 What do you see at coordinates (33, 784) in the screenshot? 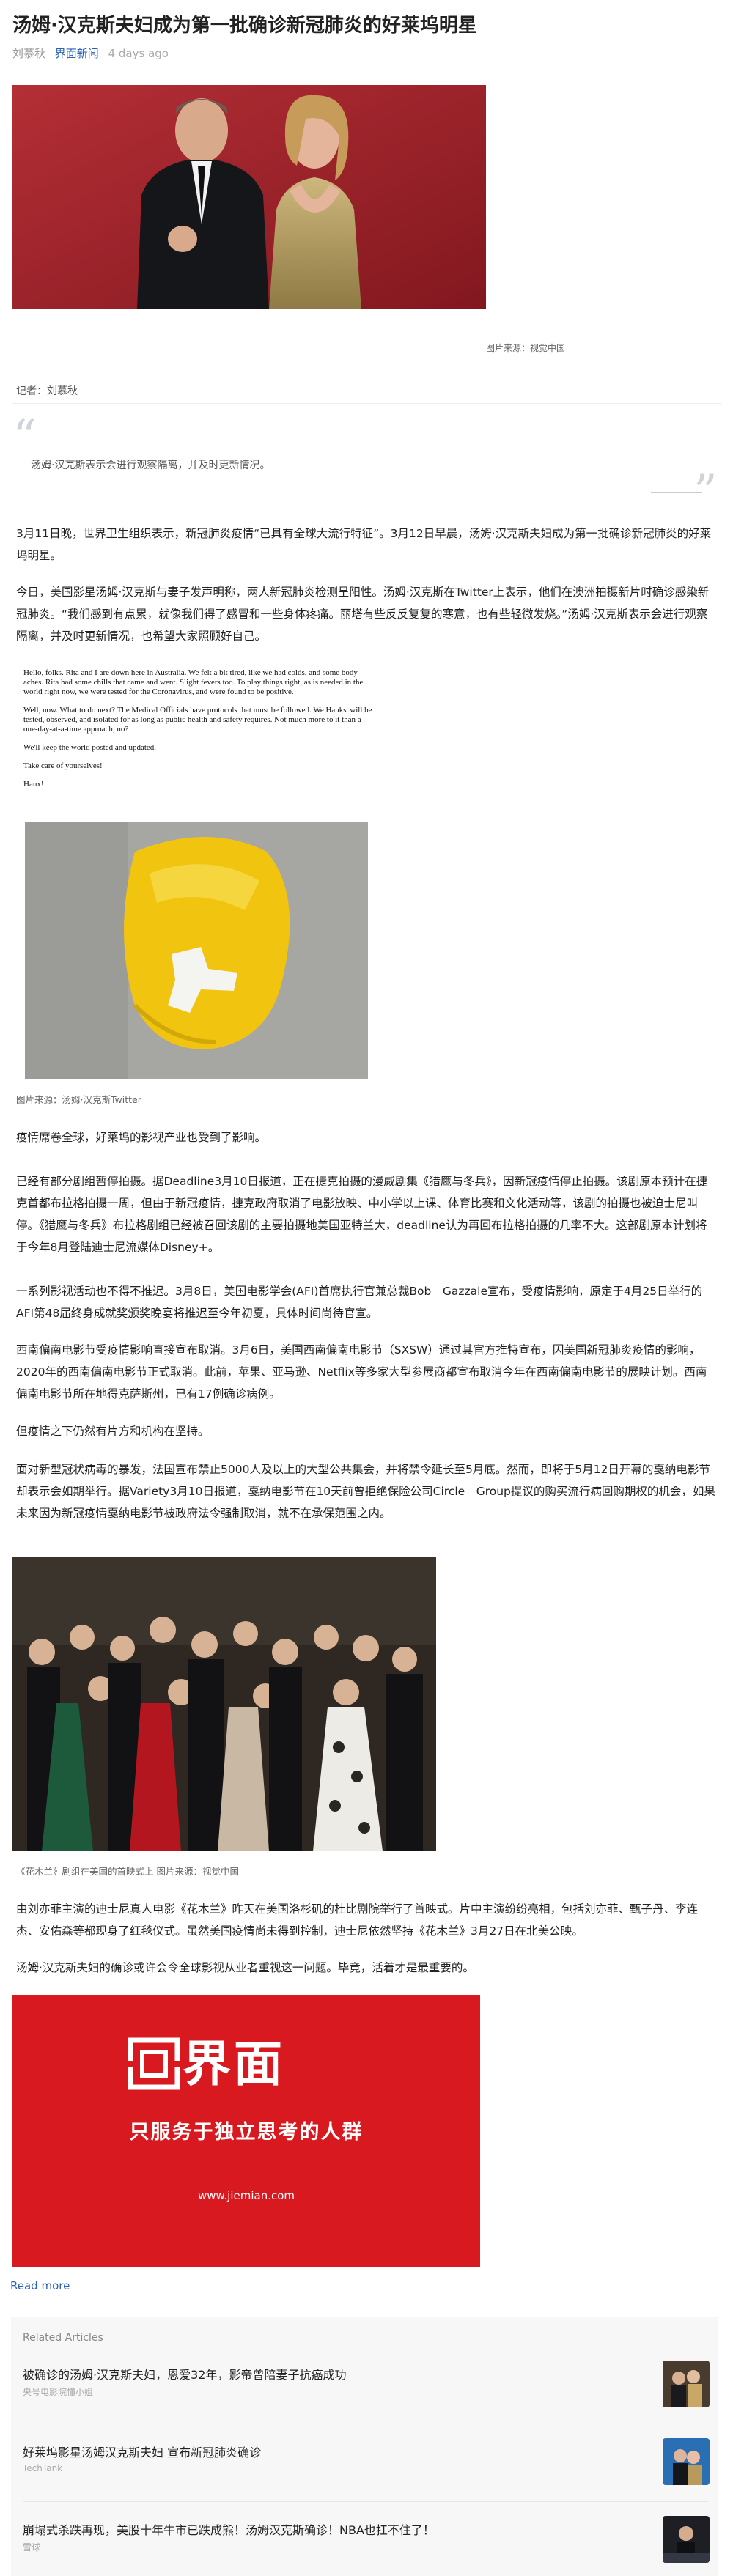
I see `tweet-line: Hanx!` at bounding box center [33, 784].